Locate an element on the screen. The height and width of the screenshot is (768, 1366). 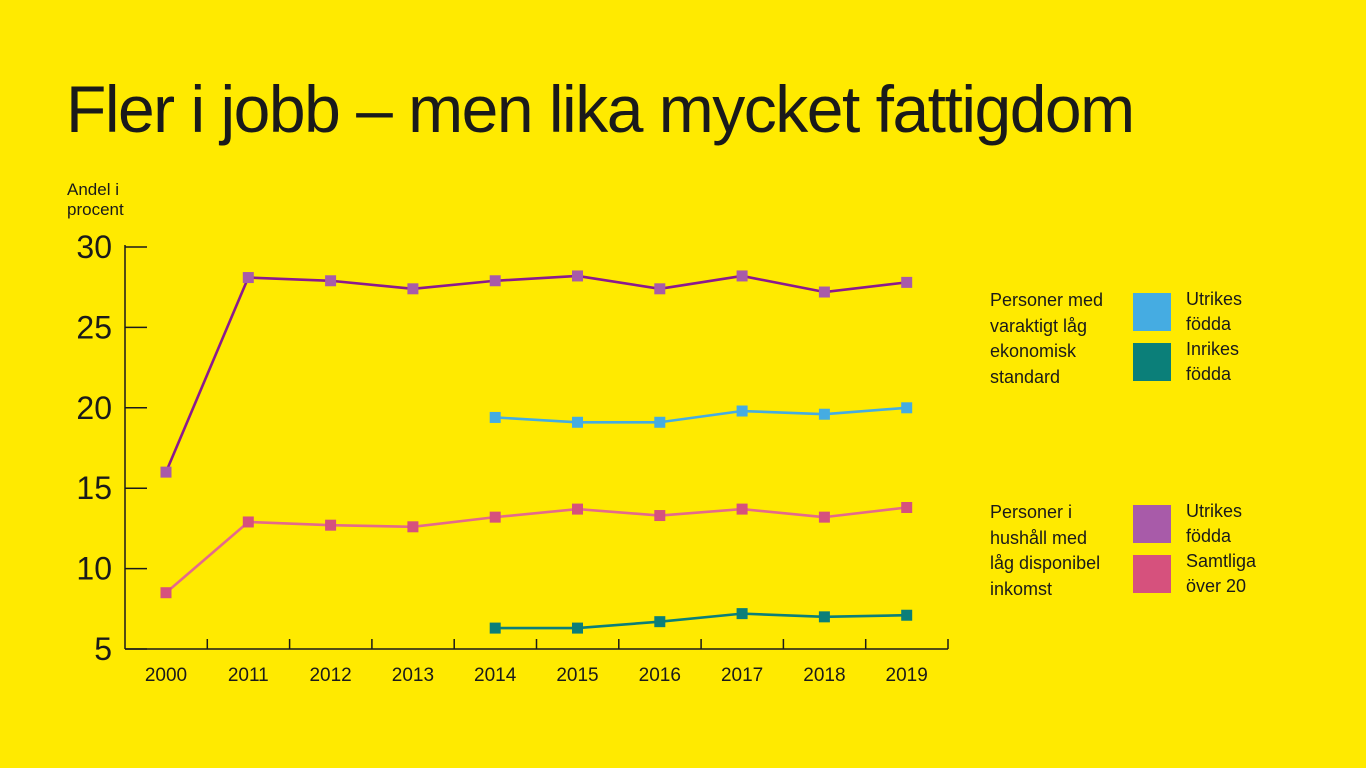
y-tick-label: 30 is located at coordinates (94, 247).